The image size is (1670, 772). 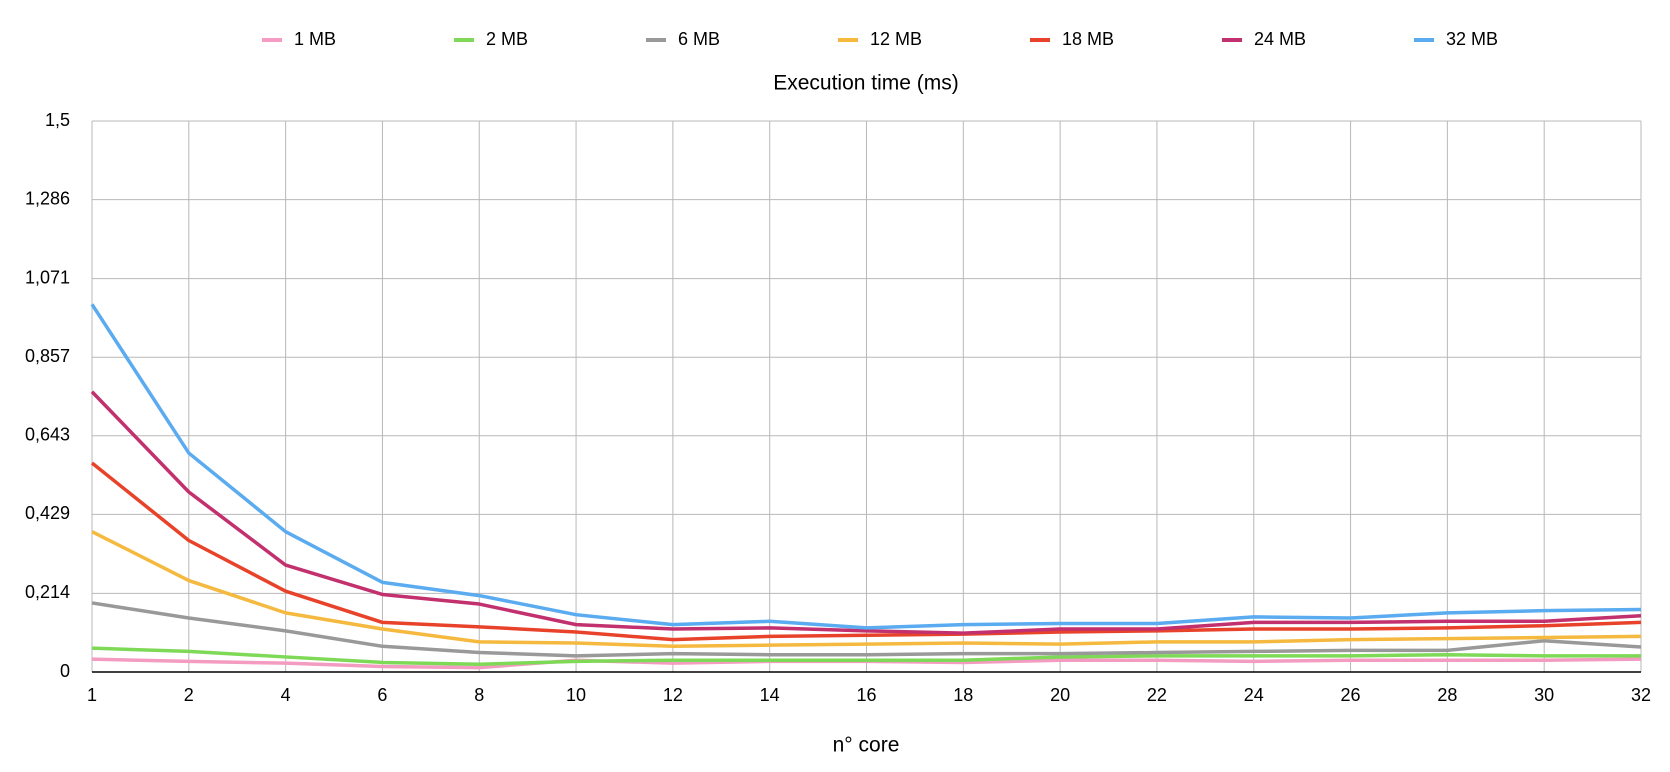 I want to click on y-tick-label: 0,429, so click(x=47, y=513).